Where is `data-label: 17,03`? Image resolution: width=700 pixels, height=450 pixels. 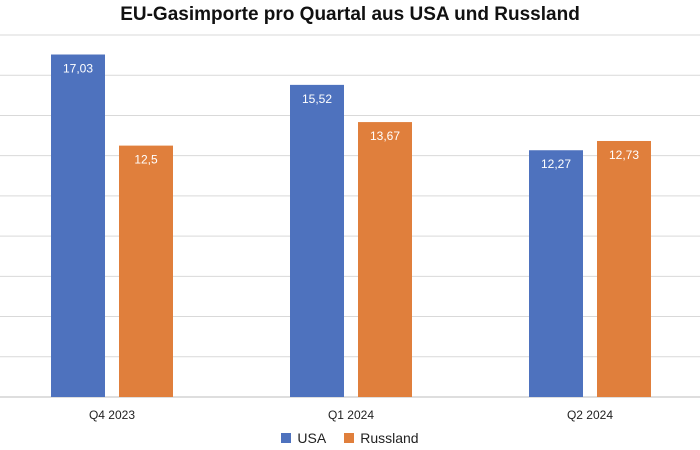
data-label: 17,03 is located at coordinates (78, 69).